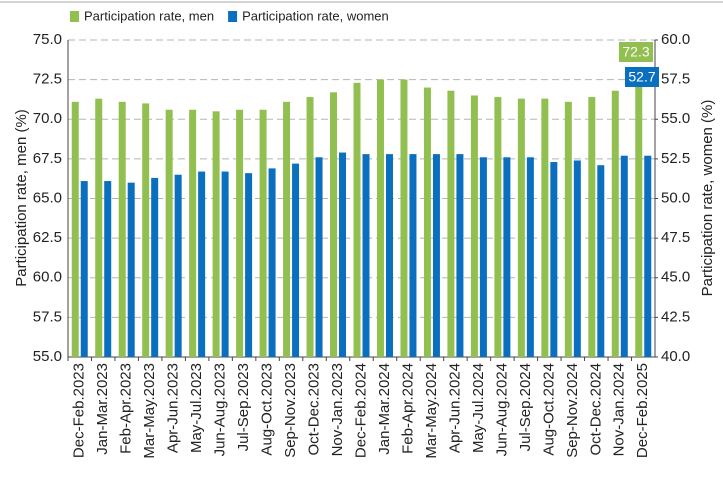 This screenshot has width=723, height=503. Describe the element at coordinates (431, 411) in the screenshot. I see `x-tick-label: Mar-May.2024` at that location.